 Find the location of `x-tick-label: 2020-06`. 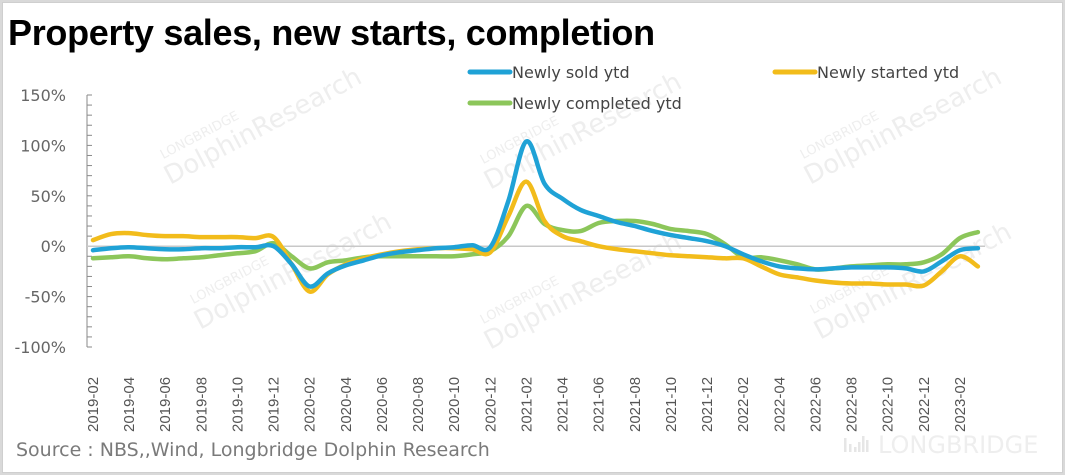

x-tick-label: 2020-06 is located at coordinates (382, 404).